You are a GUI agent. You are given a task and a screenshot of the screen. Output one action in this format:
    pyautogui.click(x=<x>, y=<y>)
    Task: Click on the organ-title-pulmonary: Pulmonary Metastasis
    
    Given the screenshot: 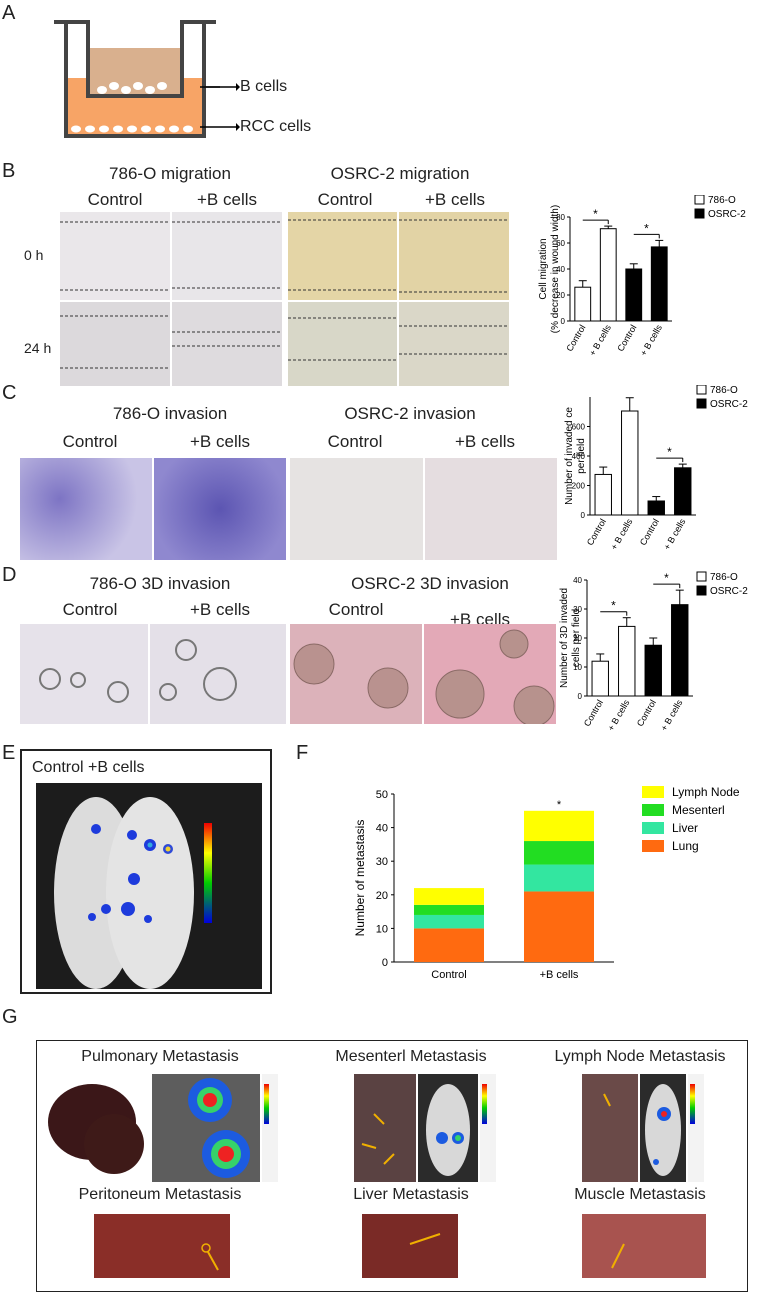 What is the action you would take?
    pyautogui.click(x=160, y=1056)
    